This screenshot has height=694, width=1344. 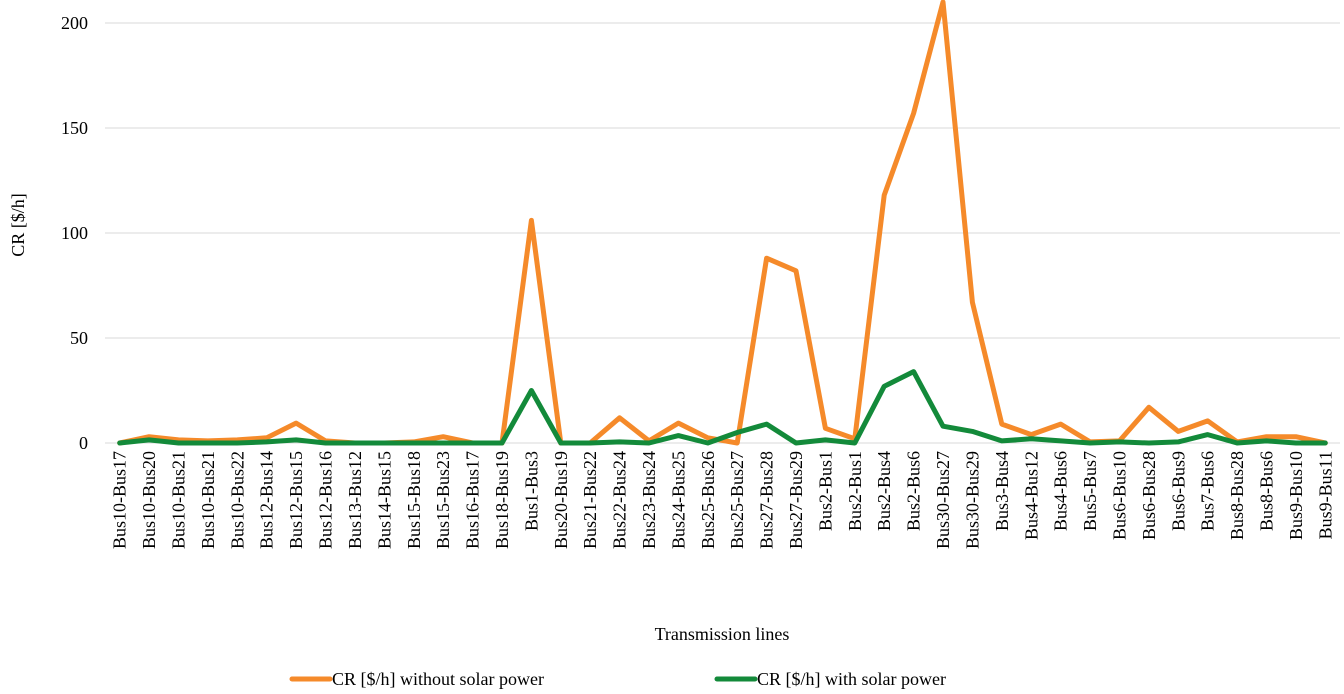 What do you see at coordinates (355, 500) in the screenshot?
I see `x-tick-label: Bus13-Bus12` at bounding box center [355, 500].